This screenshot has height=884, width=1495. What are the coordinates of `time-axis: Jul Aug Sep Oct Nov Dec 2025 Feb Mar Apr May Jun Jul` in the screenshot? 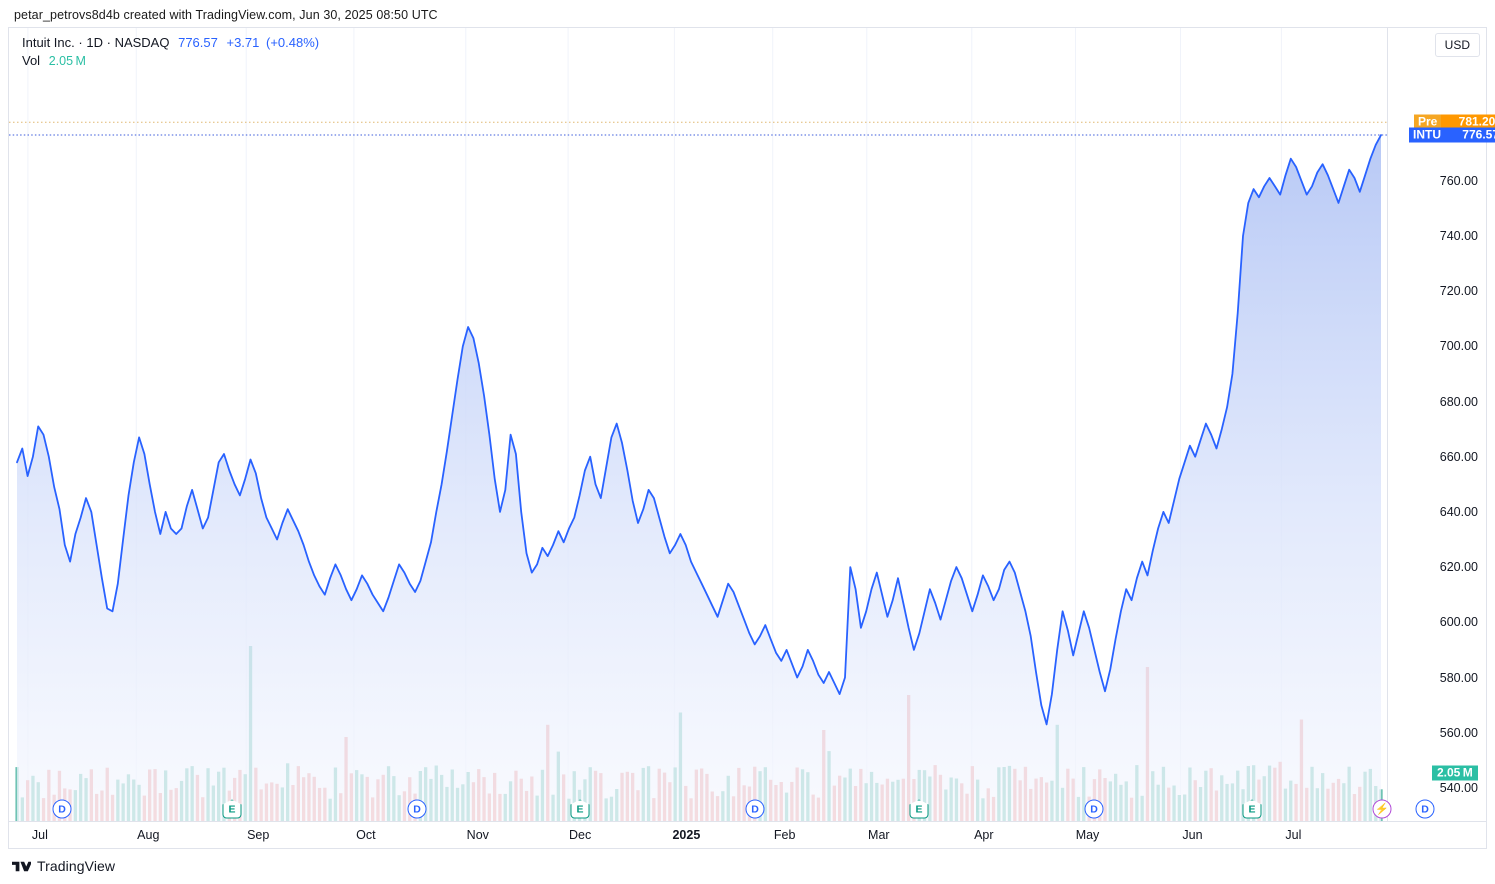 It's located at (747, 835).